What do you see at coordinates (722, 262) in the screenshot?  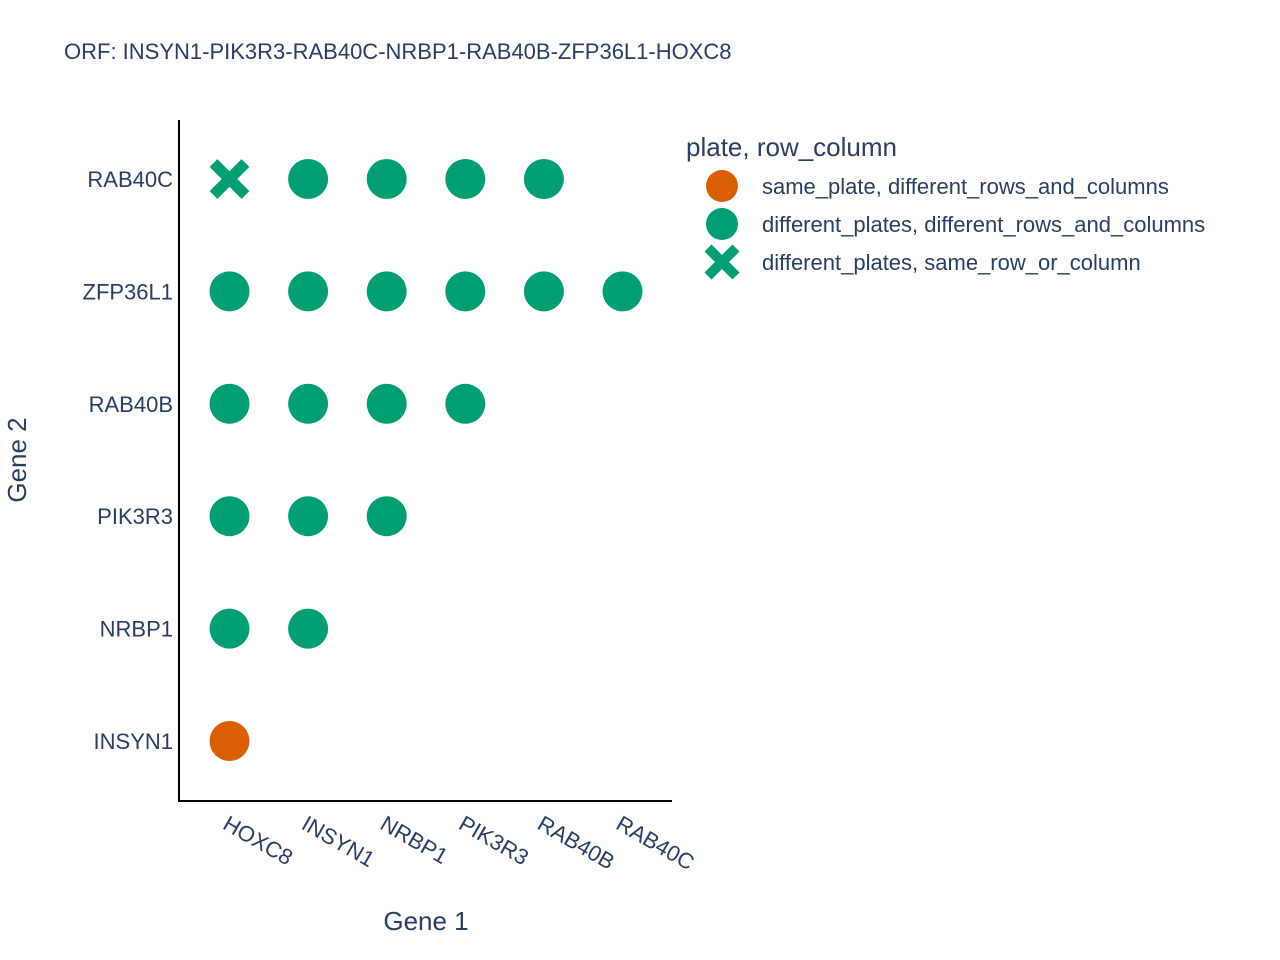 I see `legend-swatch-x` at bounding box center [722, 262].